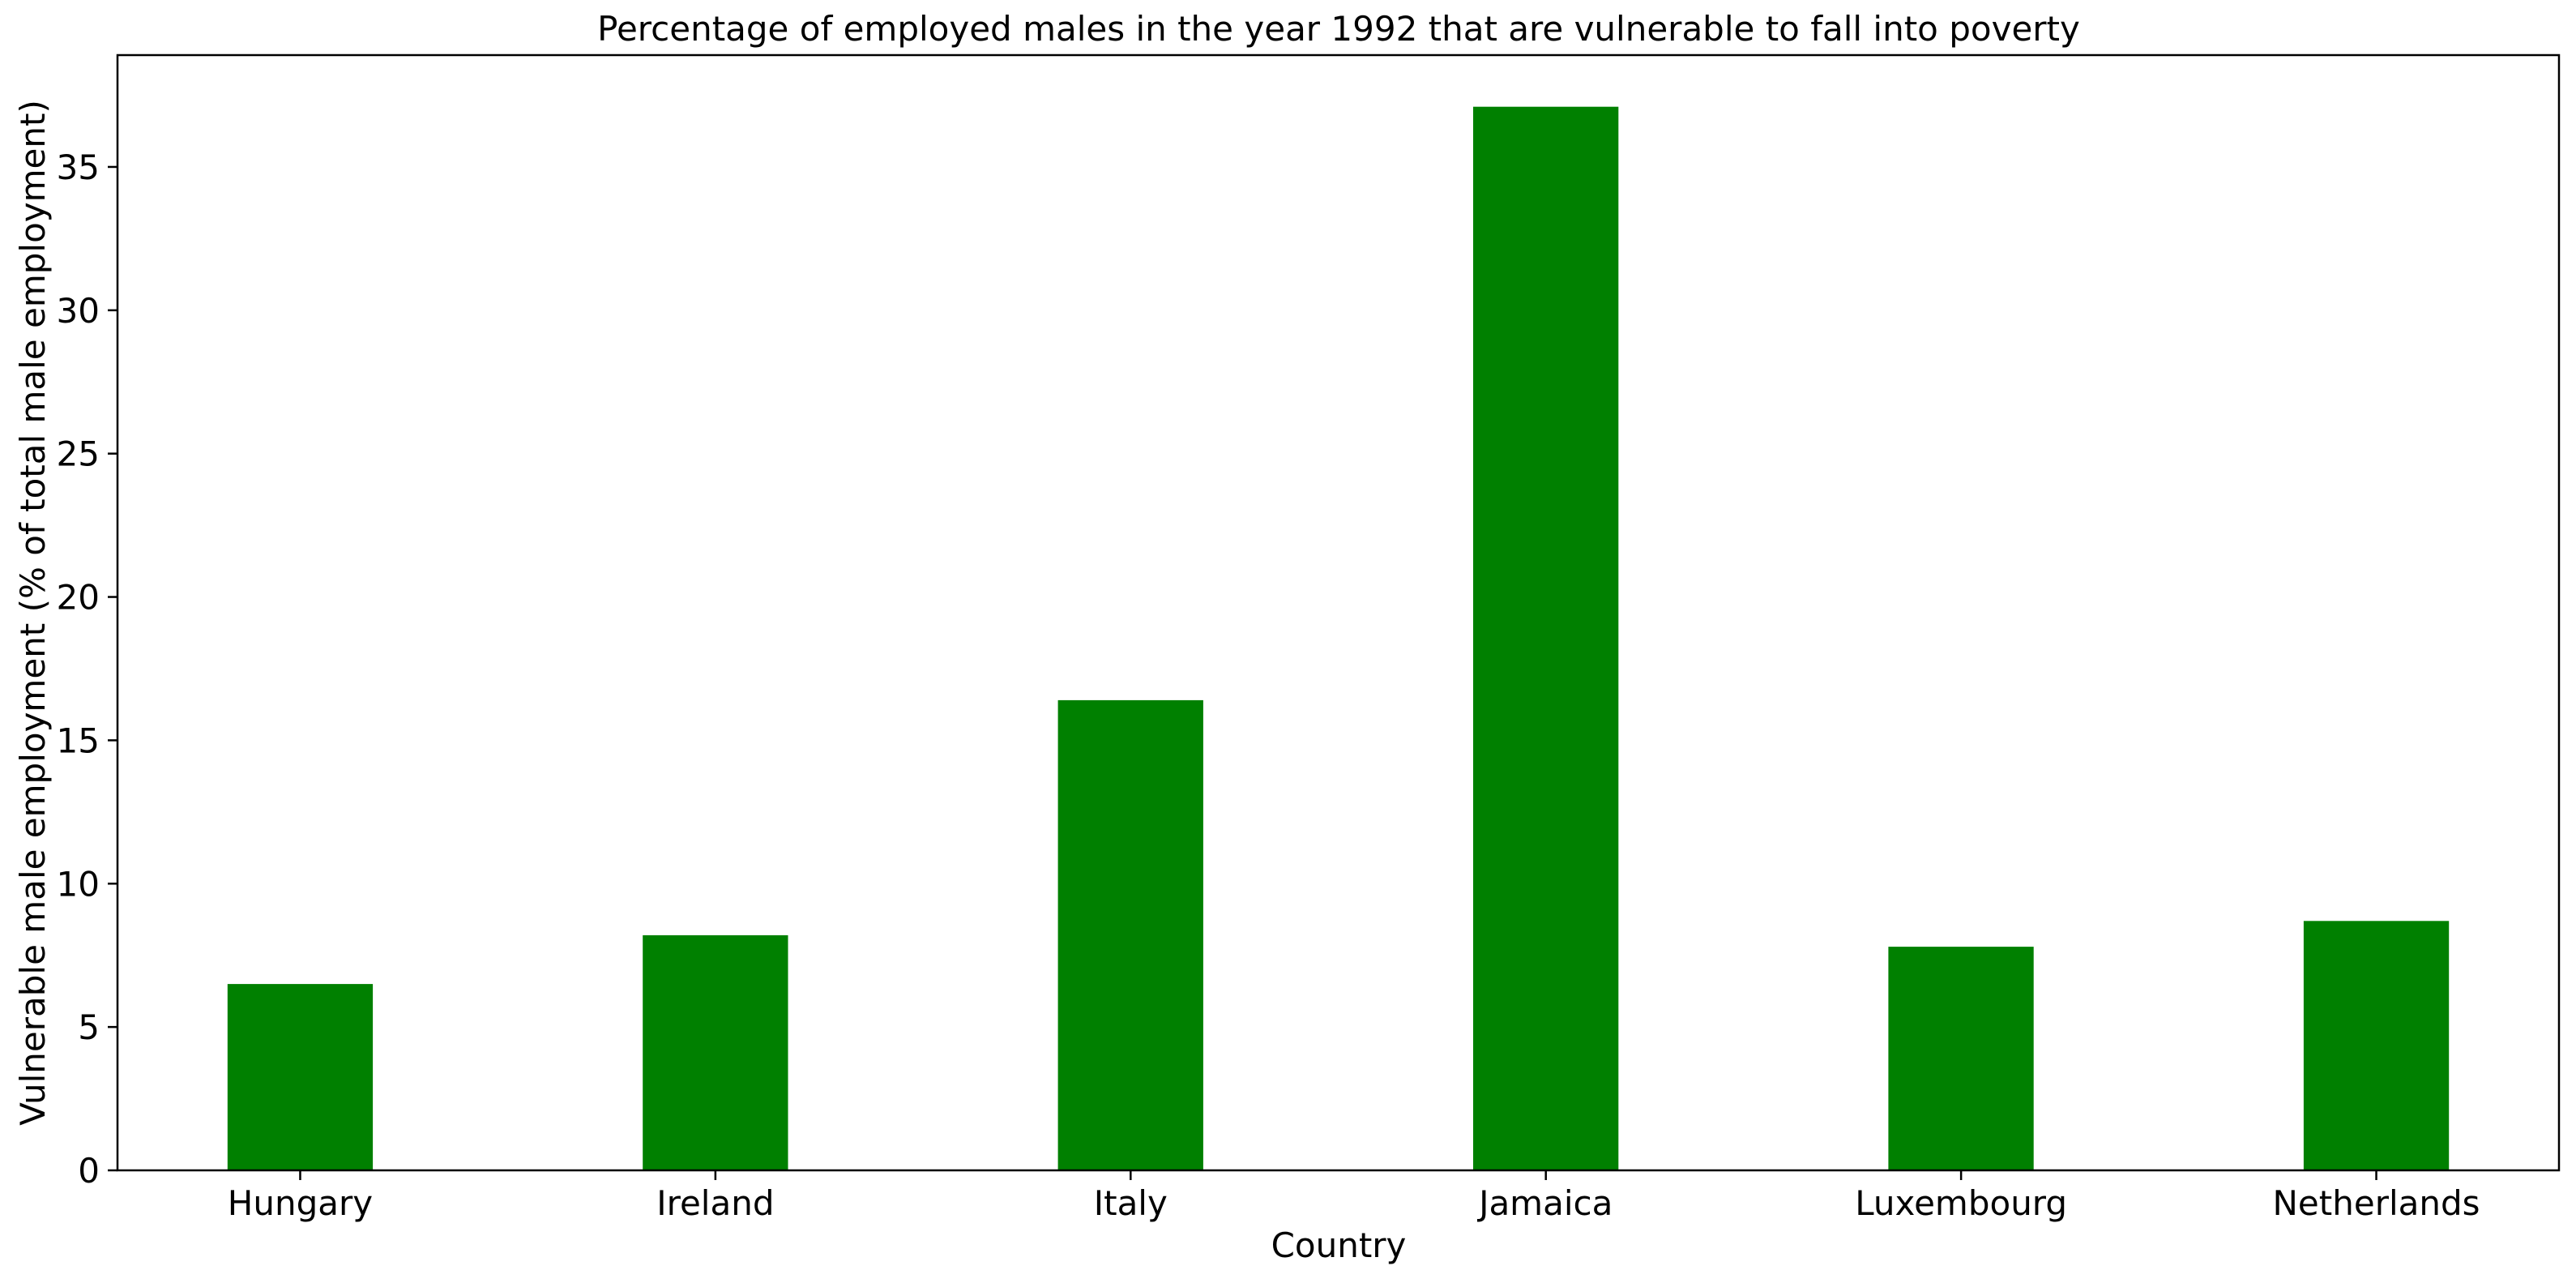  Describe the element at coordinates (78, 167) in the screenshot. I see `y-tick-label: 35` at that location.